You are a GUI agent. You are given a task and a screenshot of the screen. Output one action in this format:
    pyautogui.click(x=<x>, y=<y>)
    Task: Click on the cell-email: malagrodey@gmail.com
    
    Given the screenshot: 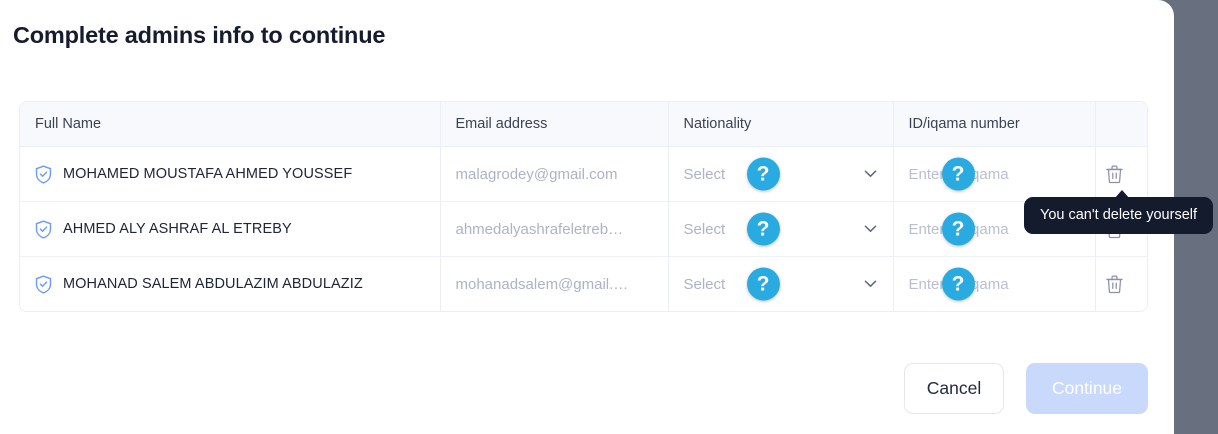 What is the action you would take?
    pyautogui.click(x=554, y=174)
    